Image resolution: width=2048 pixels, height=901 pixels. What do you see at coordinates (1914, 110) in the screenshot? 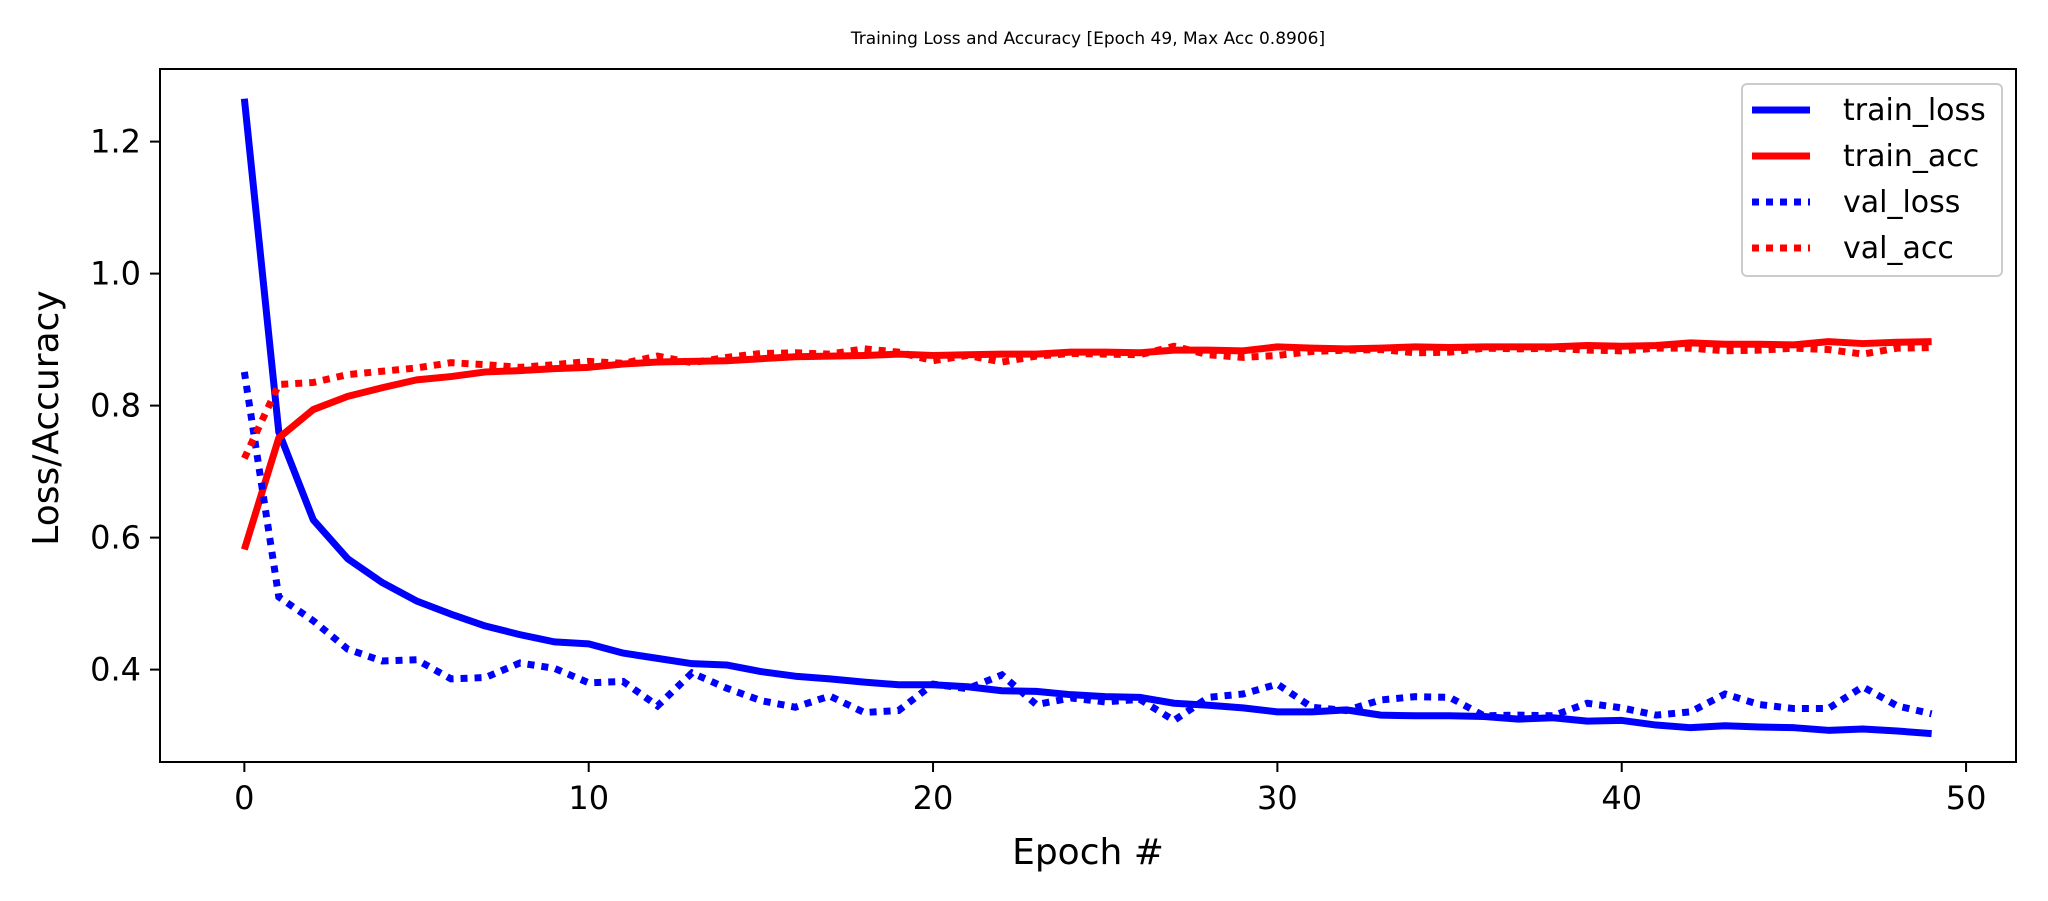
I see `legend-label: train_loss` at bounding box center [1914, 110].